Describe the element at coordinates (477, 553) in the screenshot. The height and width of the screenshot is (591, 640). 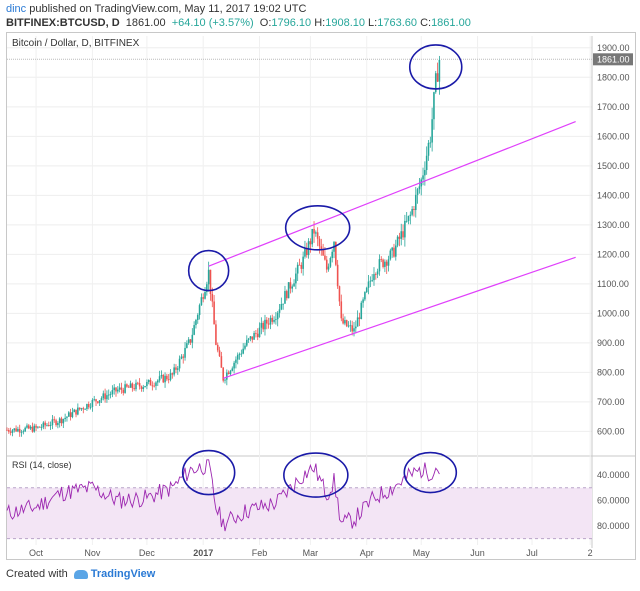
I see `x-tick-label: Jun` at that location.